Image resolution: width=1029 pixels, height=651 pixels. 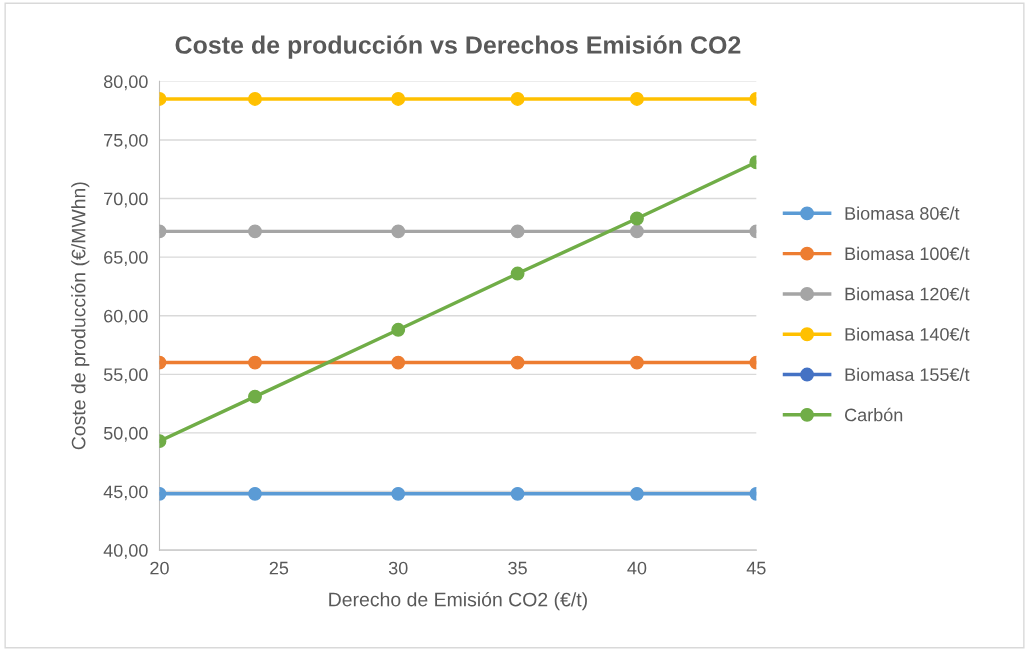 What do you see at coordinates (125, 434) in the screenshot?
I see `y-tick-label: 50,00` at bounding box center [125, 434].